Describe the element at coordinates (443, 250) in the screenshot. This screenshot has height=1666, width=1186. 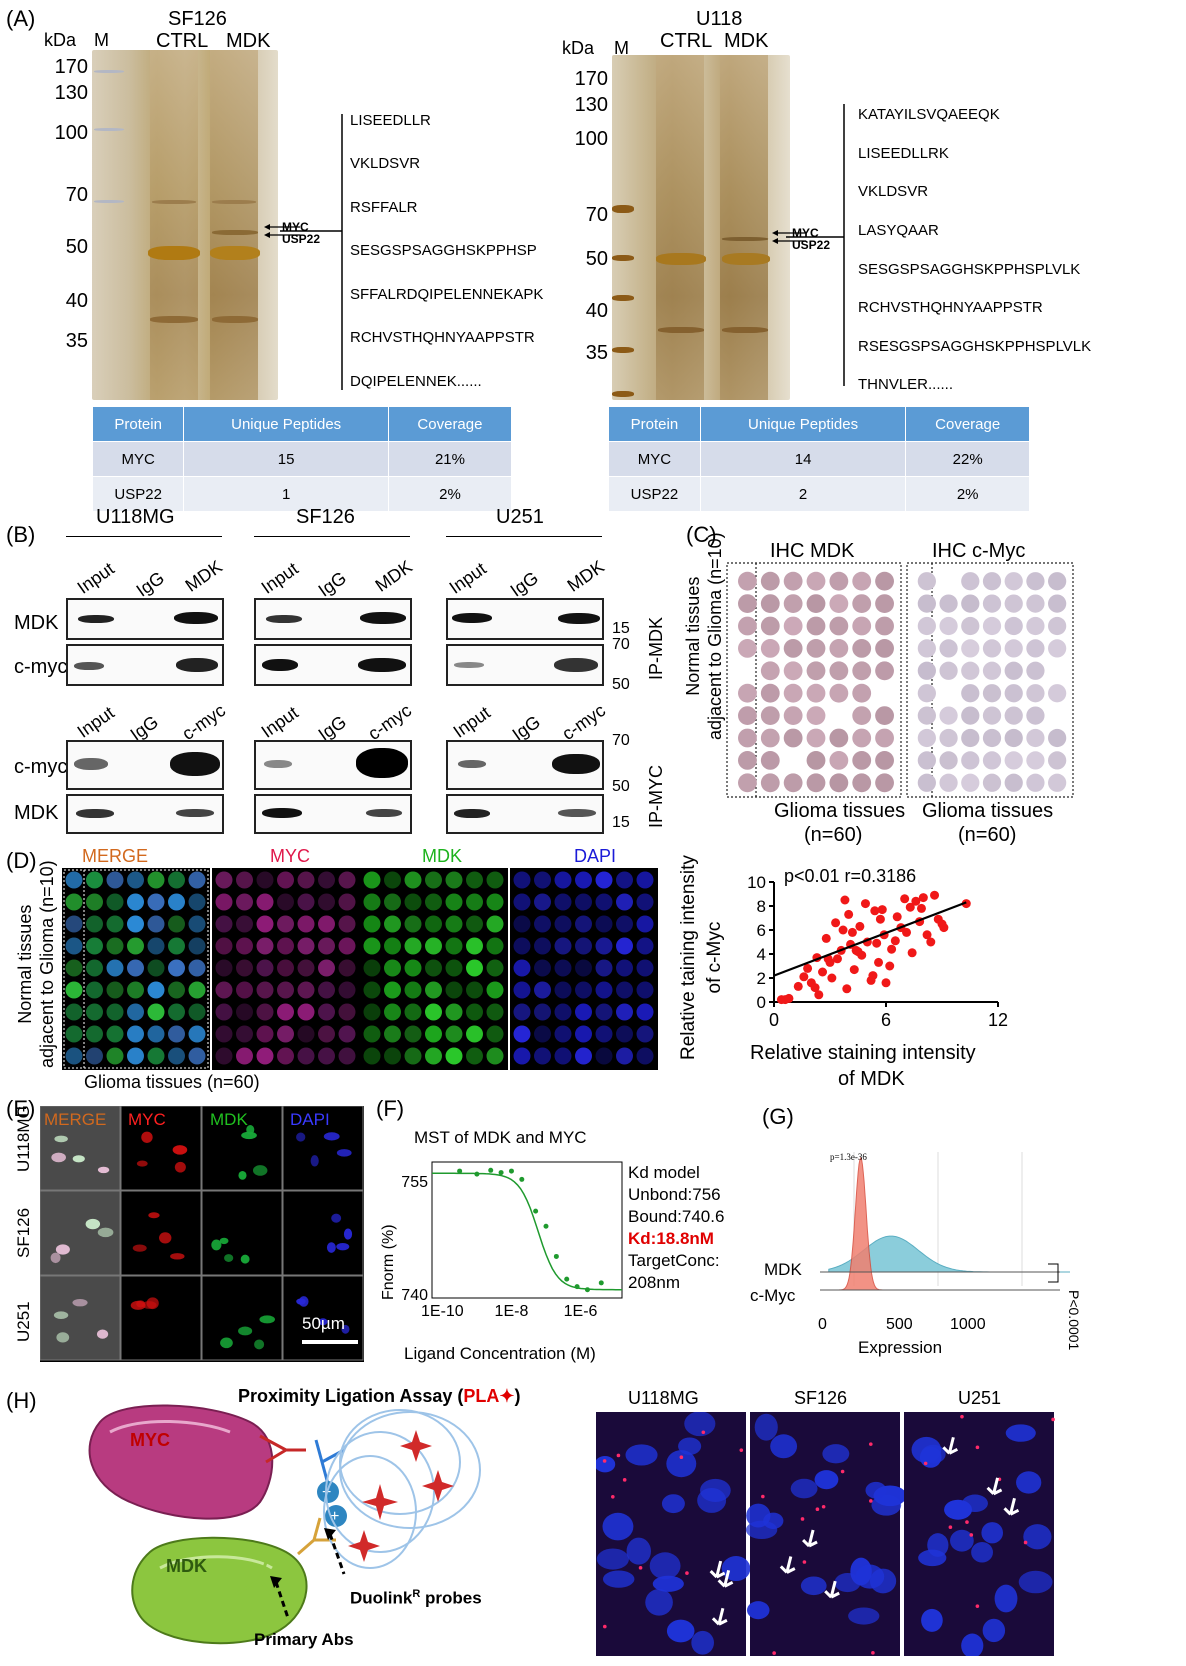
I see `peptide: SESGSPSAGGHSKPPHSP` at that location.